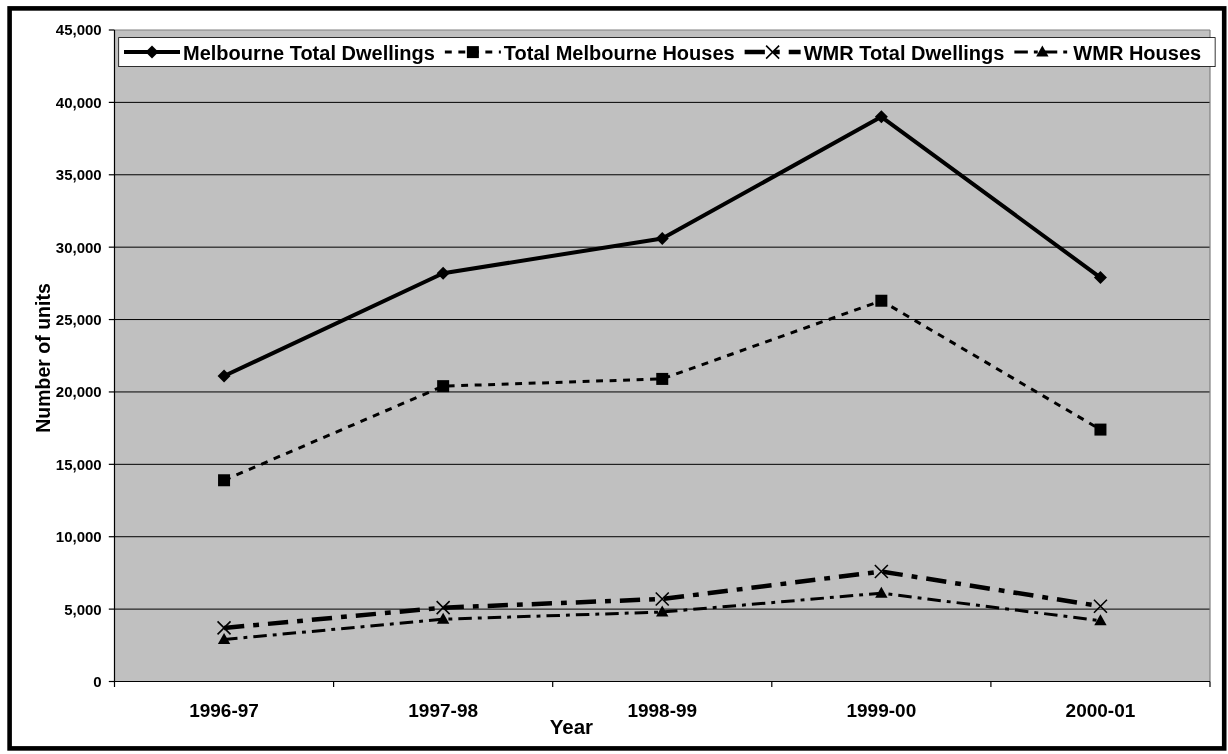  I want to click on y-tick-label: 30,000, so click(78, 247).